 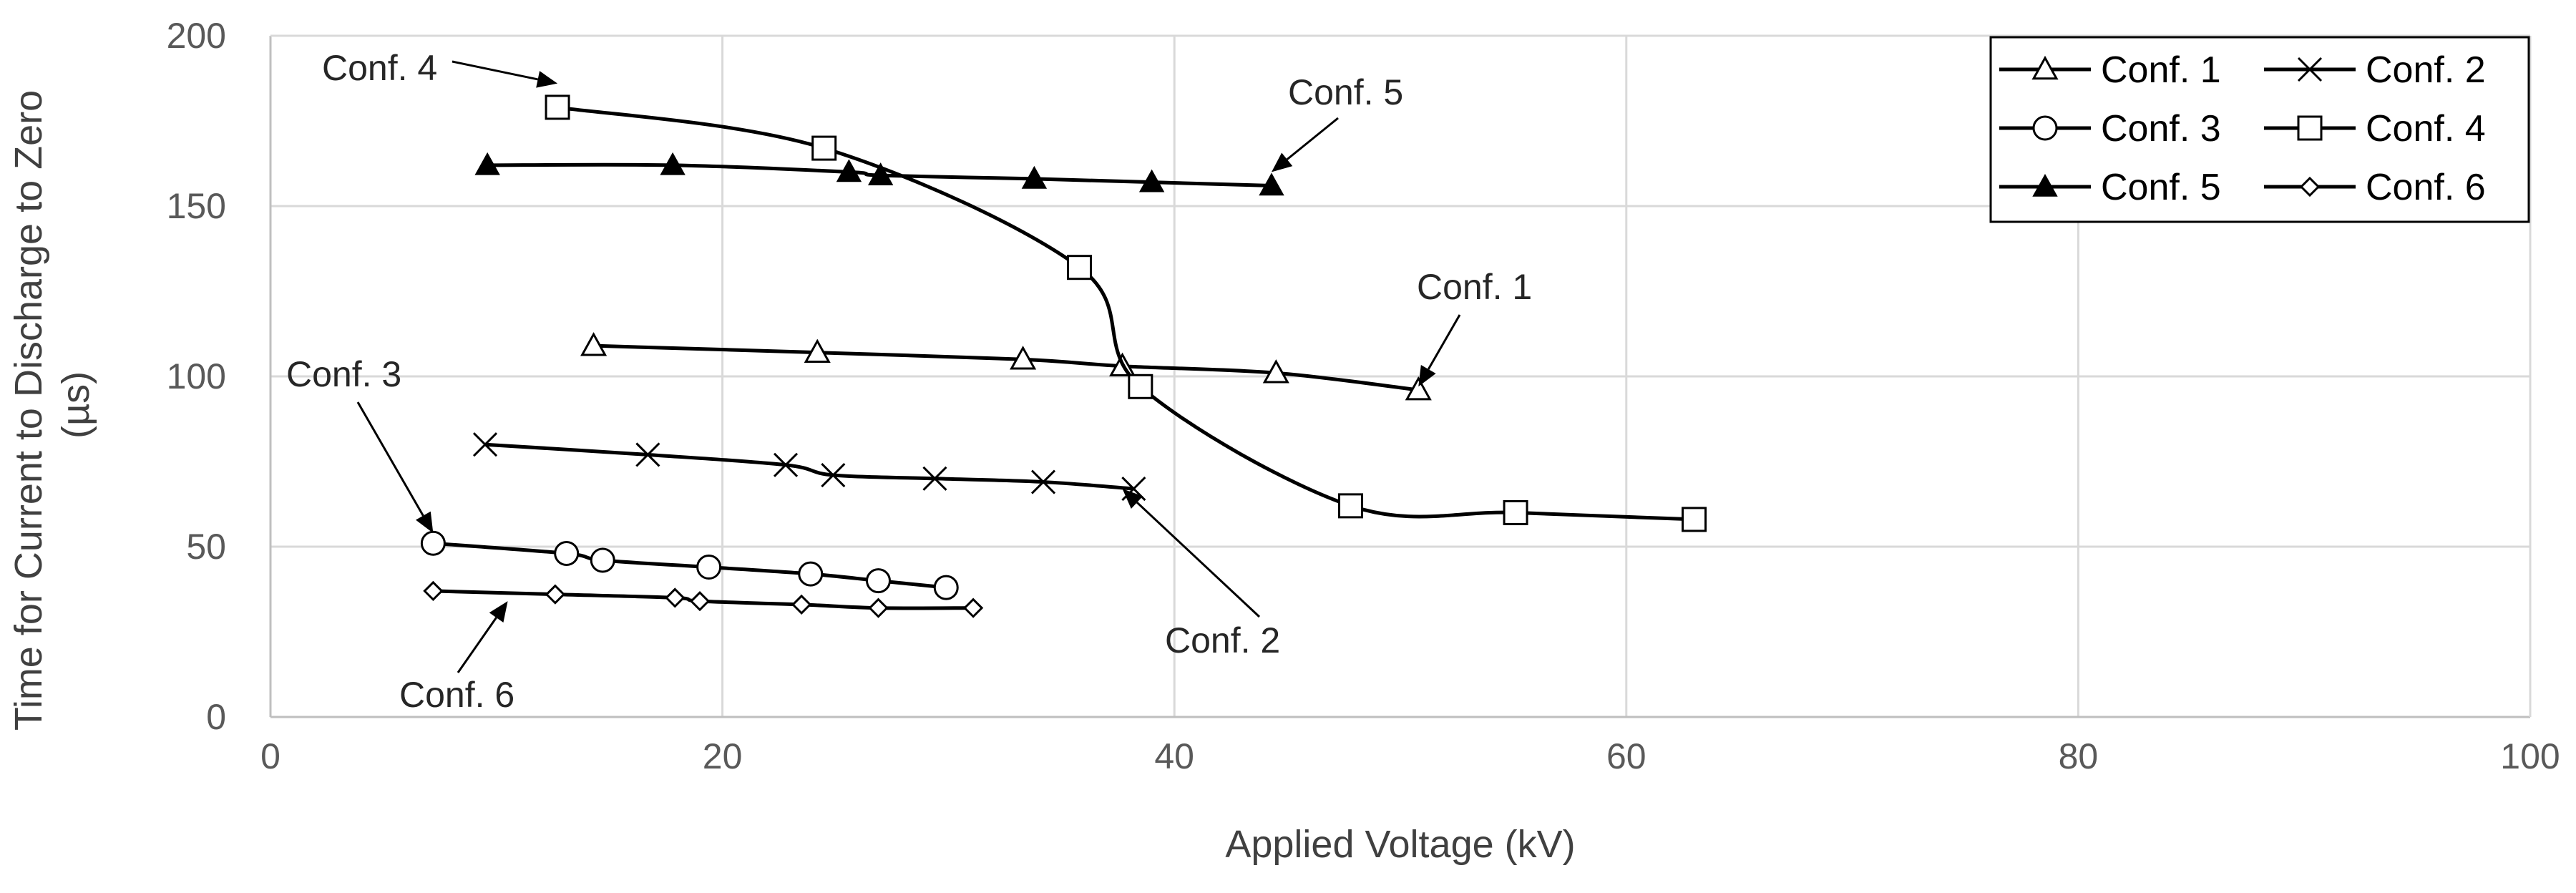 I want to click on legend-item-conf-5: Conf. 5, so click(x=2110, y=187).